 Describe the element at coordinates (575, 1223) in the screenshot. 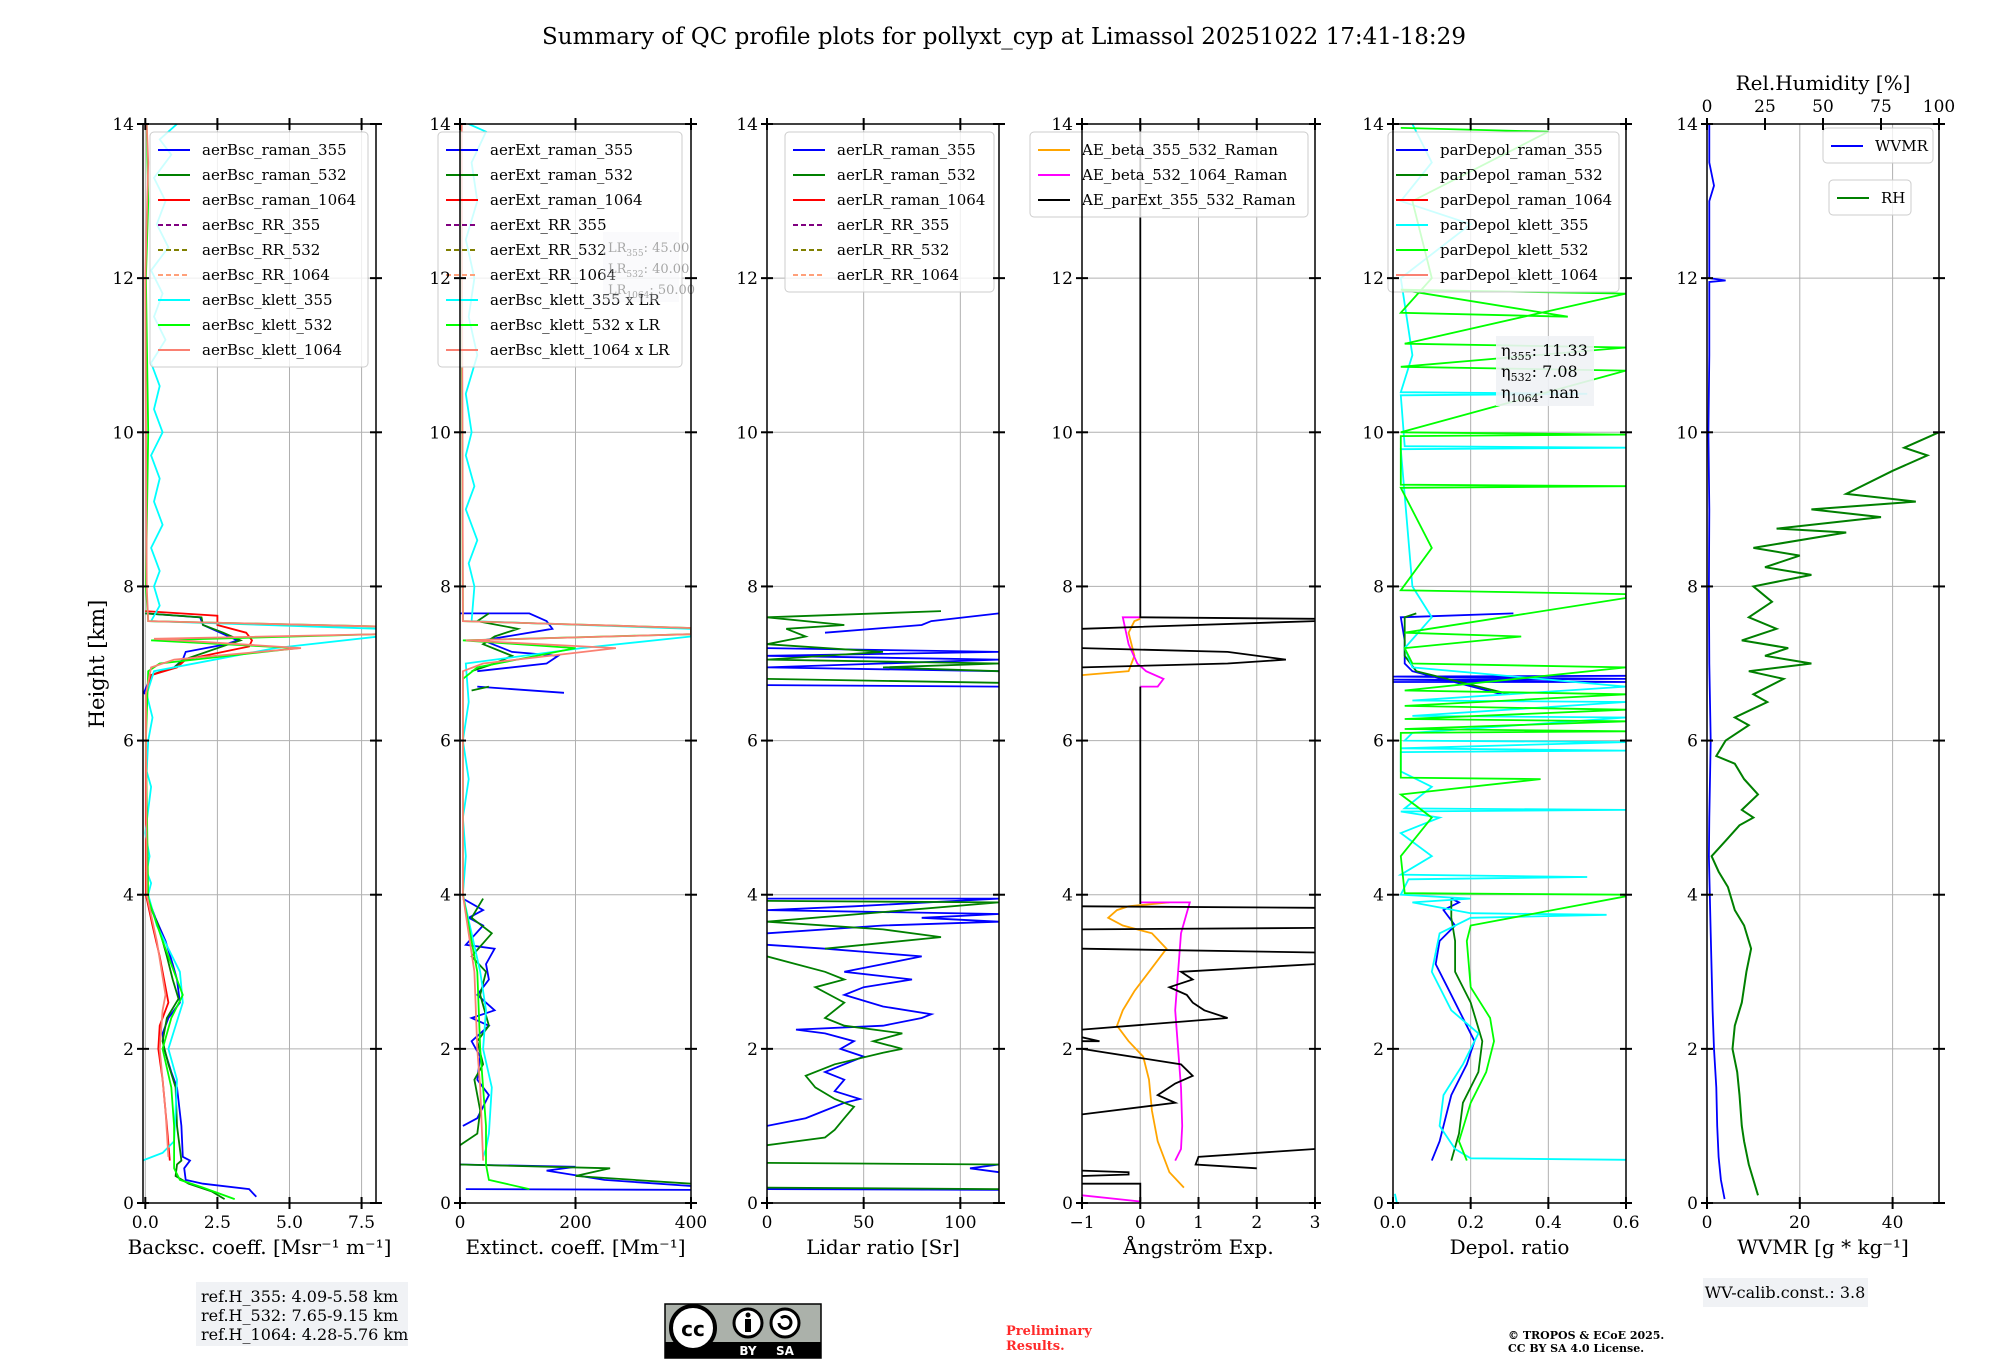

I see `x-tick-label: 200` at that location.